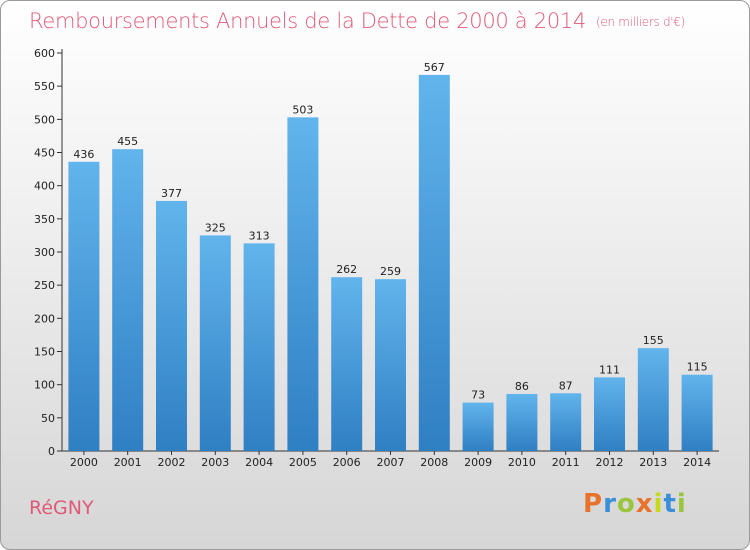 The image size is (750, 550). I want to click on data-label: 86, so click(522, 386).